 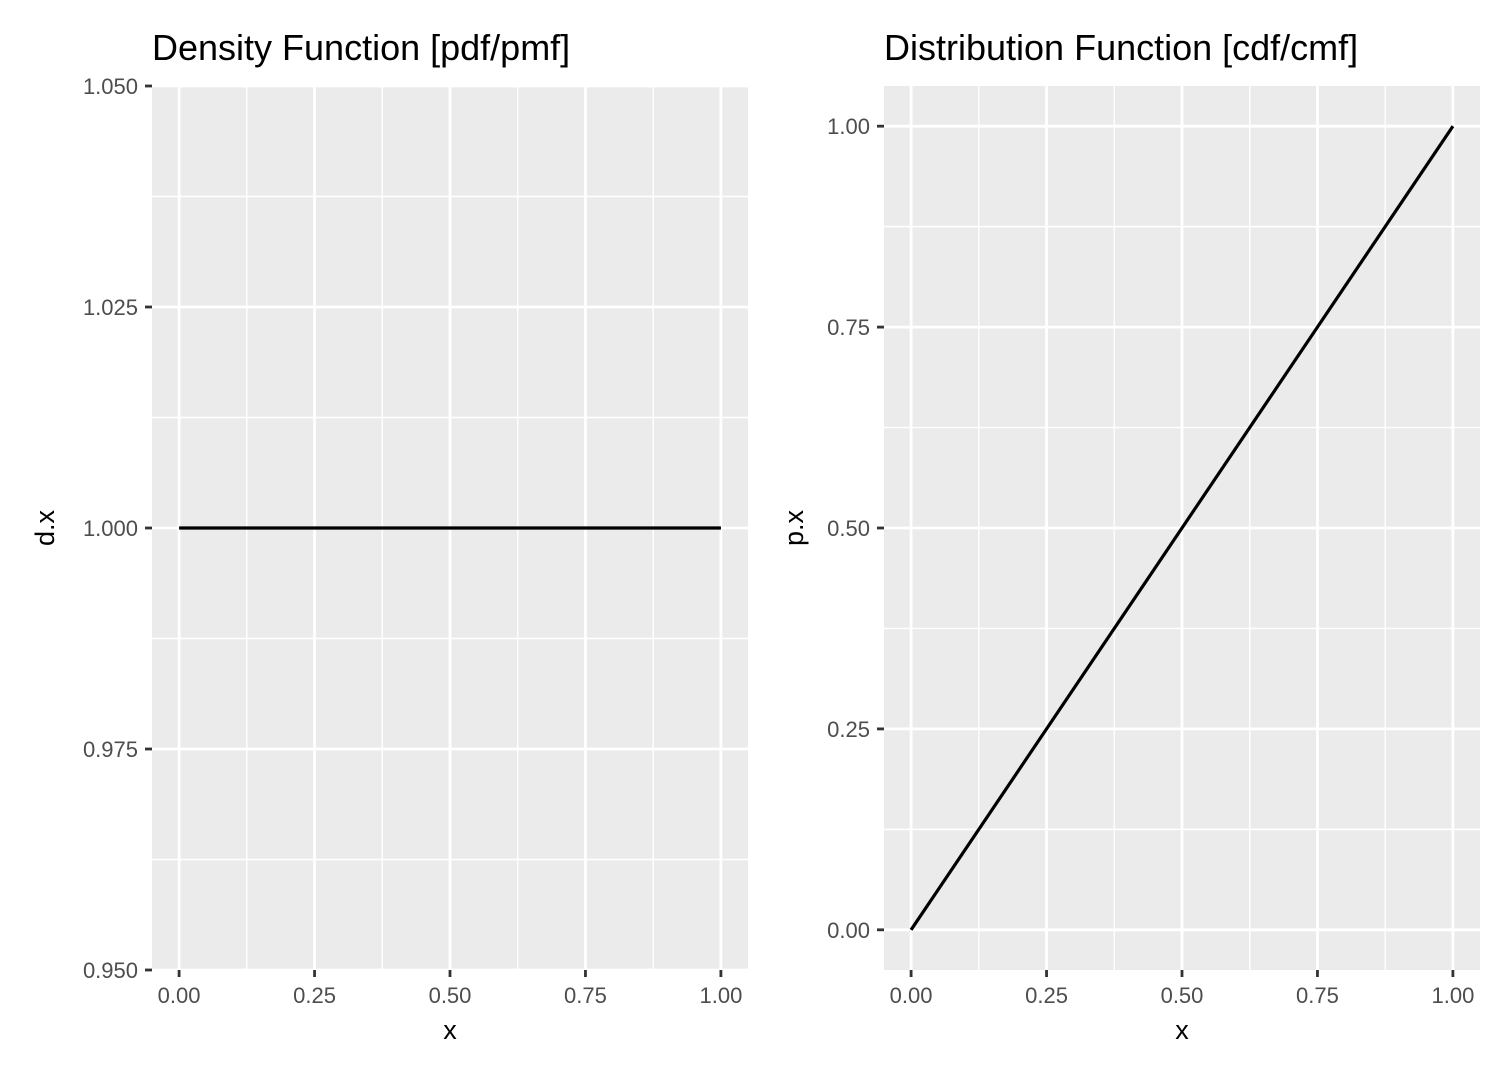 I want to click on density-x-axis-title: x, so click(x=450, y=1030).